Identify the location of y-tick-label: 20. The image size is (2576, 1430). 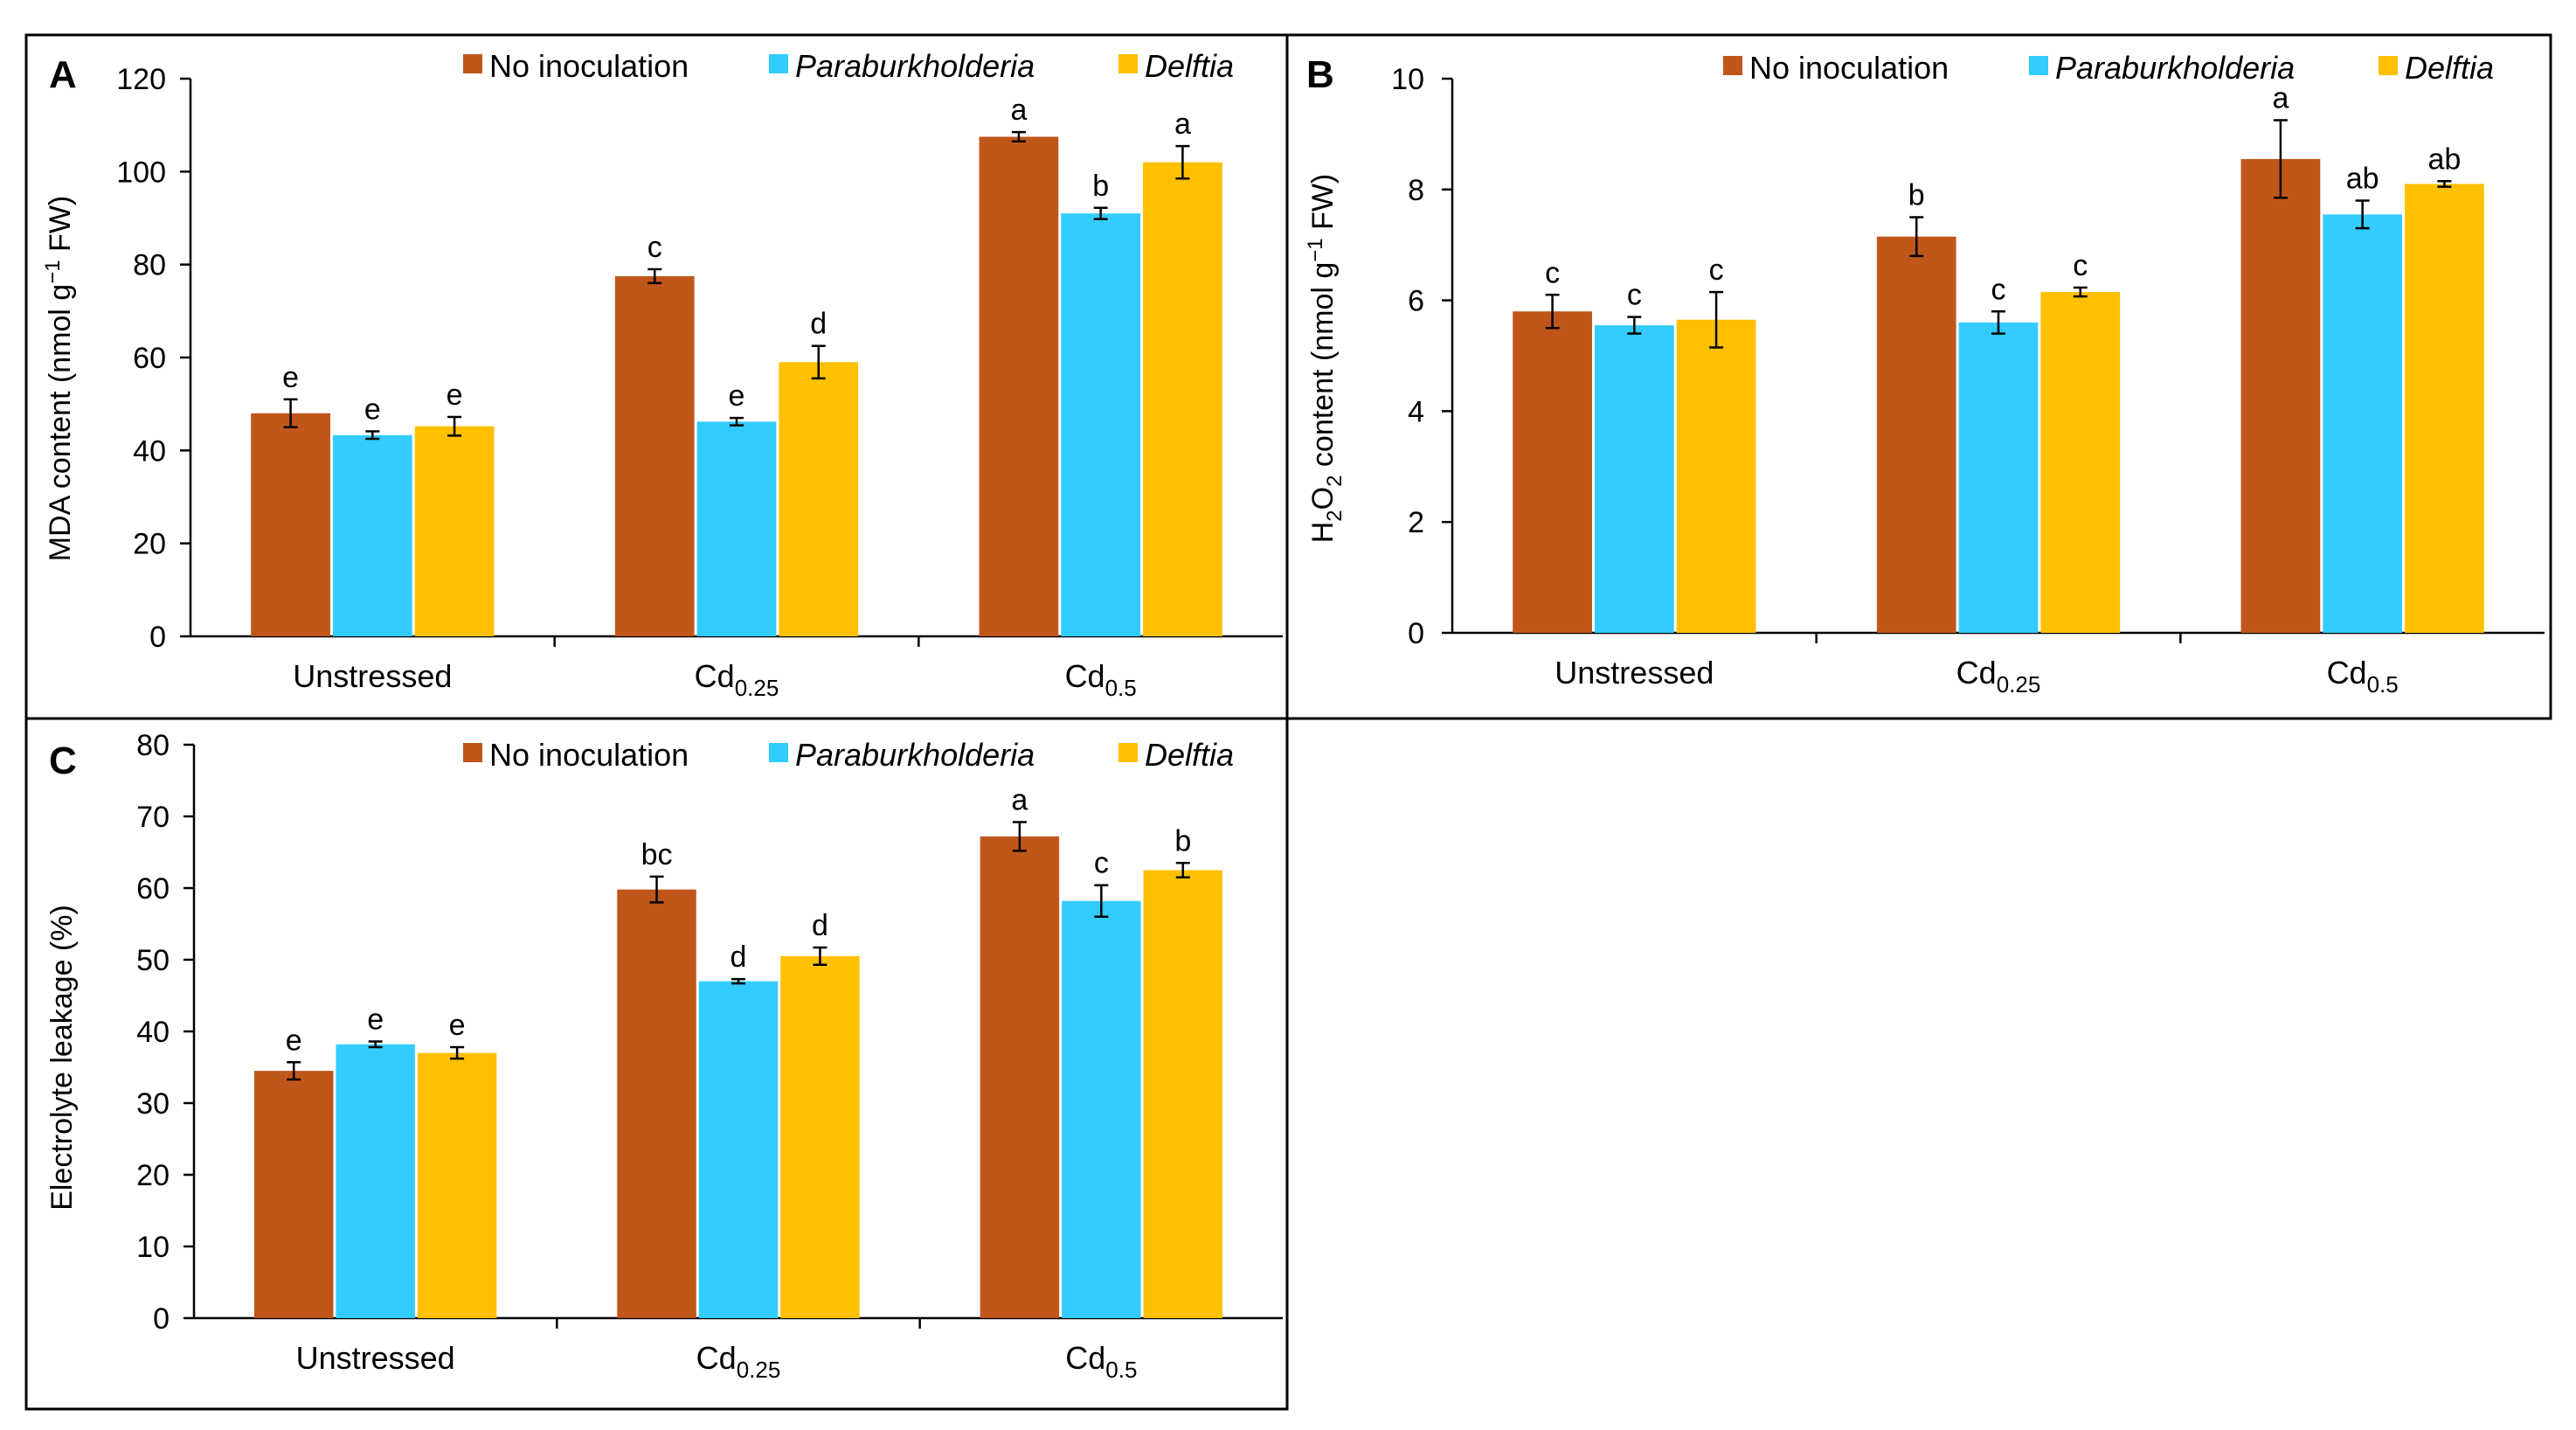
(153, 1175).